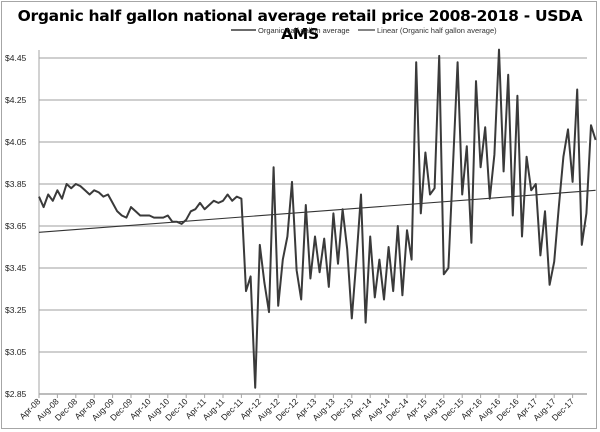  Describe the element at coordinates (16, 310) in the screenshot. I see `y-tick-label: $3.25` at that location.